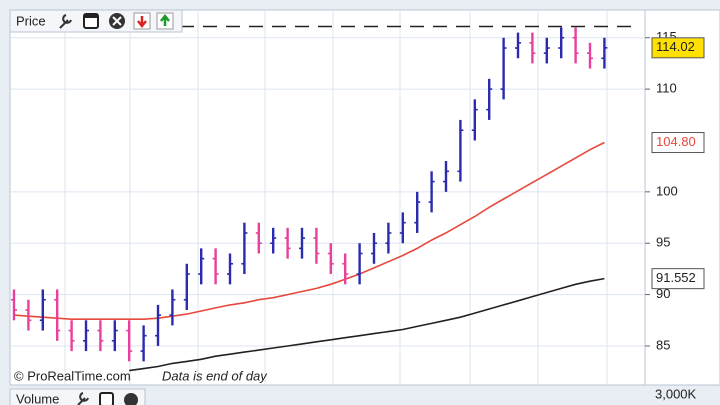  Describe the element at coordinates (663, 242) in the screenshot. I see `y-tick-label: 95` at that location.